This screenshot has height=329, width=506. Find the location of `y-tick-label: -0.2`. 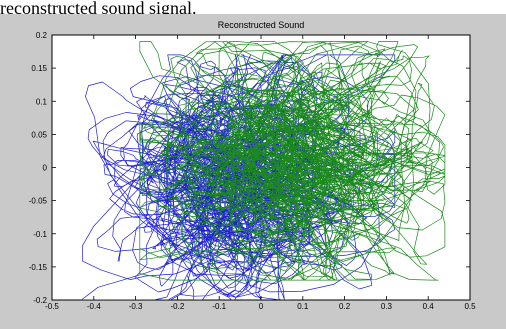

y-tick-label: -0.2 is located at coordinates (40, 300).